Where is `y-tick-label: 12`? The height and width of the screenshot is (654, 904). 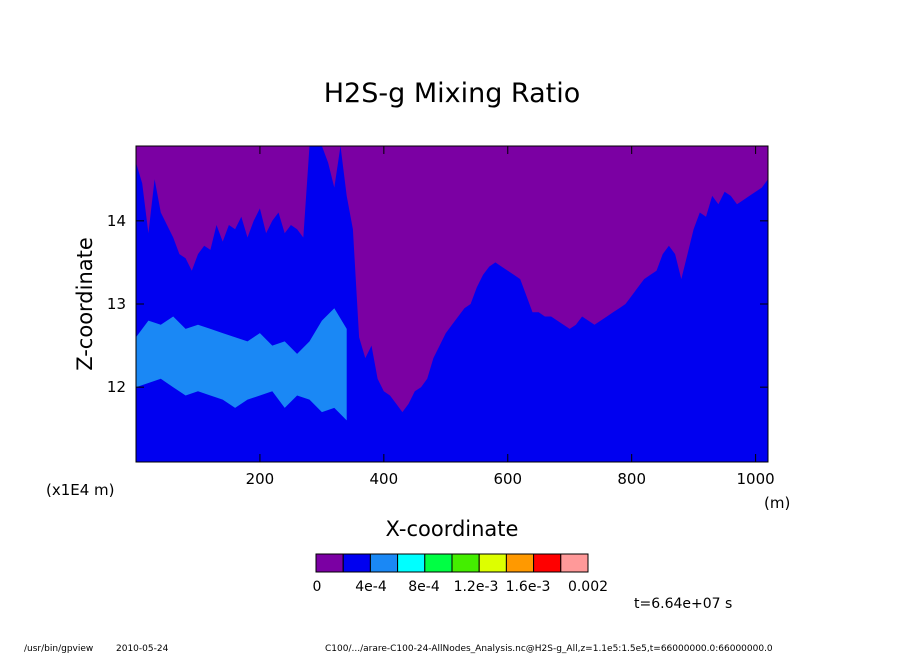
y-tick-label: 12 is located at coordinates (116, 387).